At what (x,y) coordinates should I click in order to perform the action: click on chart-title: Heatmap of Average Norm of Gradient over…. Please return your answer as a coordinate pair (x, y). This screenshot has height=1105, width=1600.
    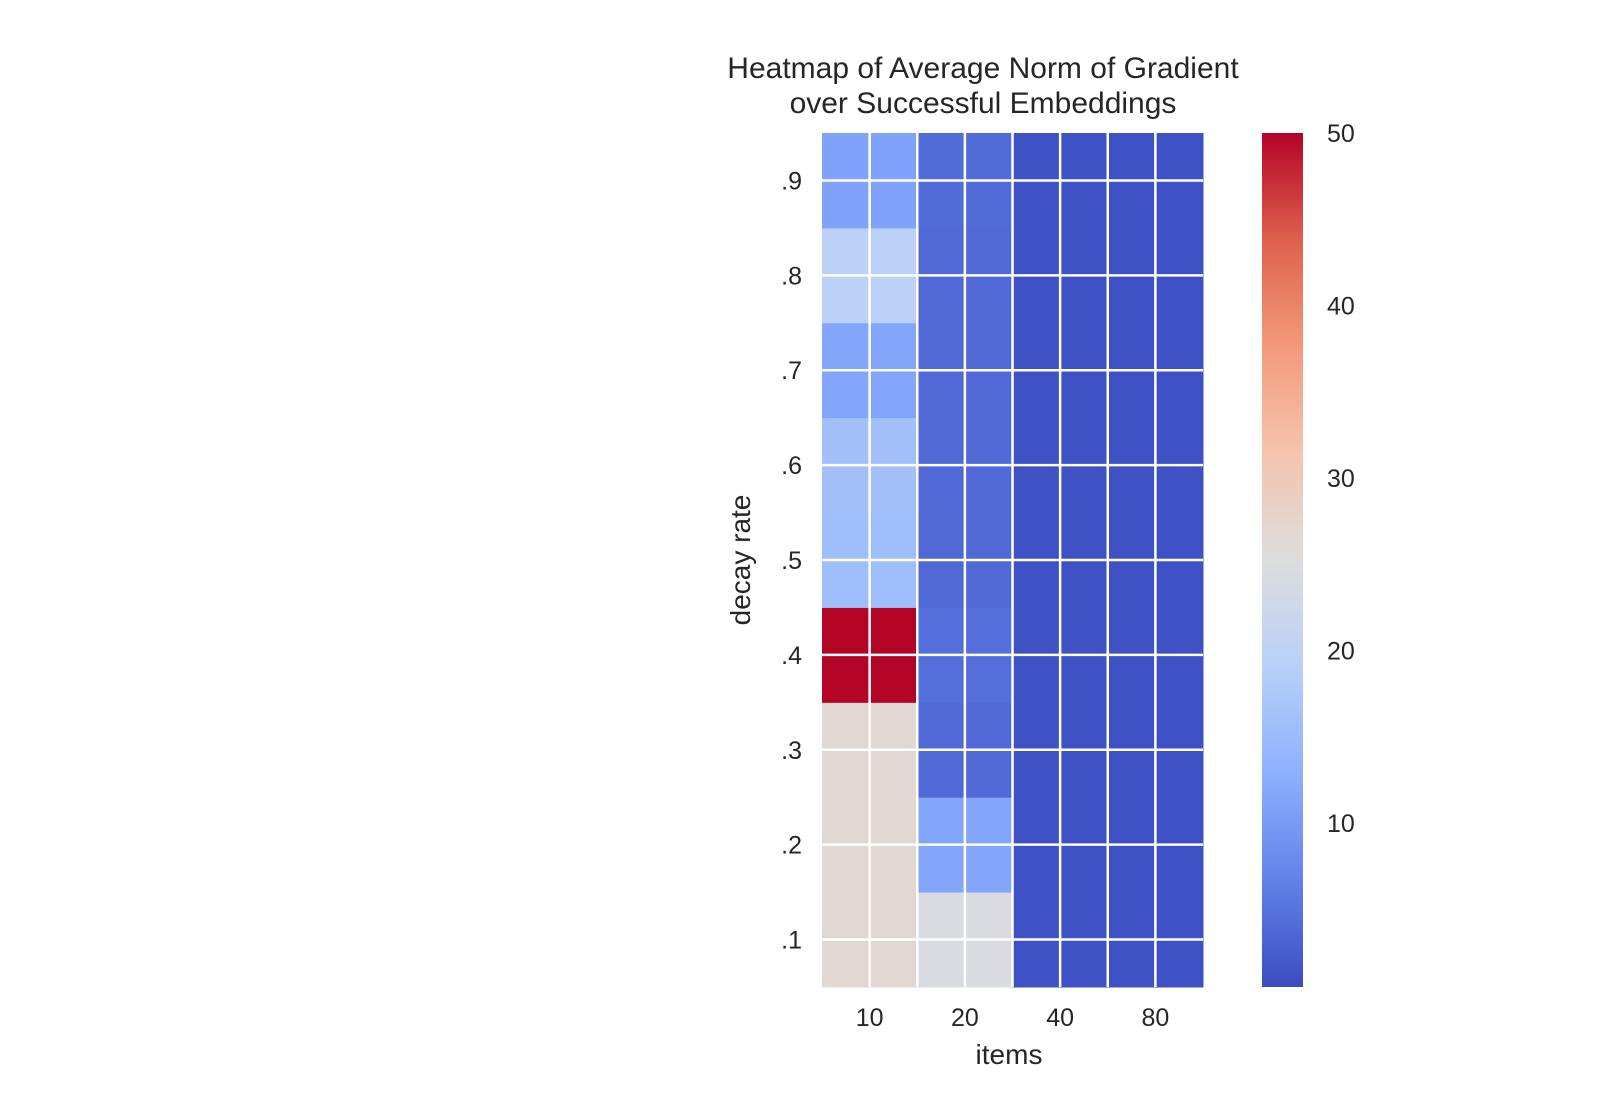
    Looking at the image, I should click on (983, 86).